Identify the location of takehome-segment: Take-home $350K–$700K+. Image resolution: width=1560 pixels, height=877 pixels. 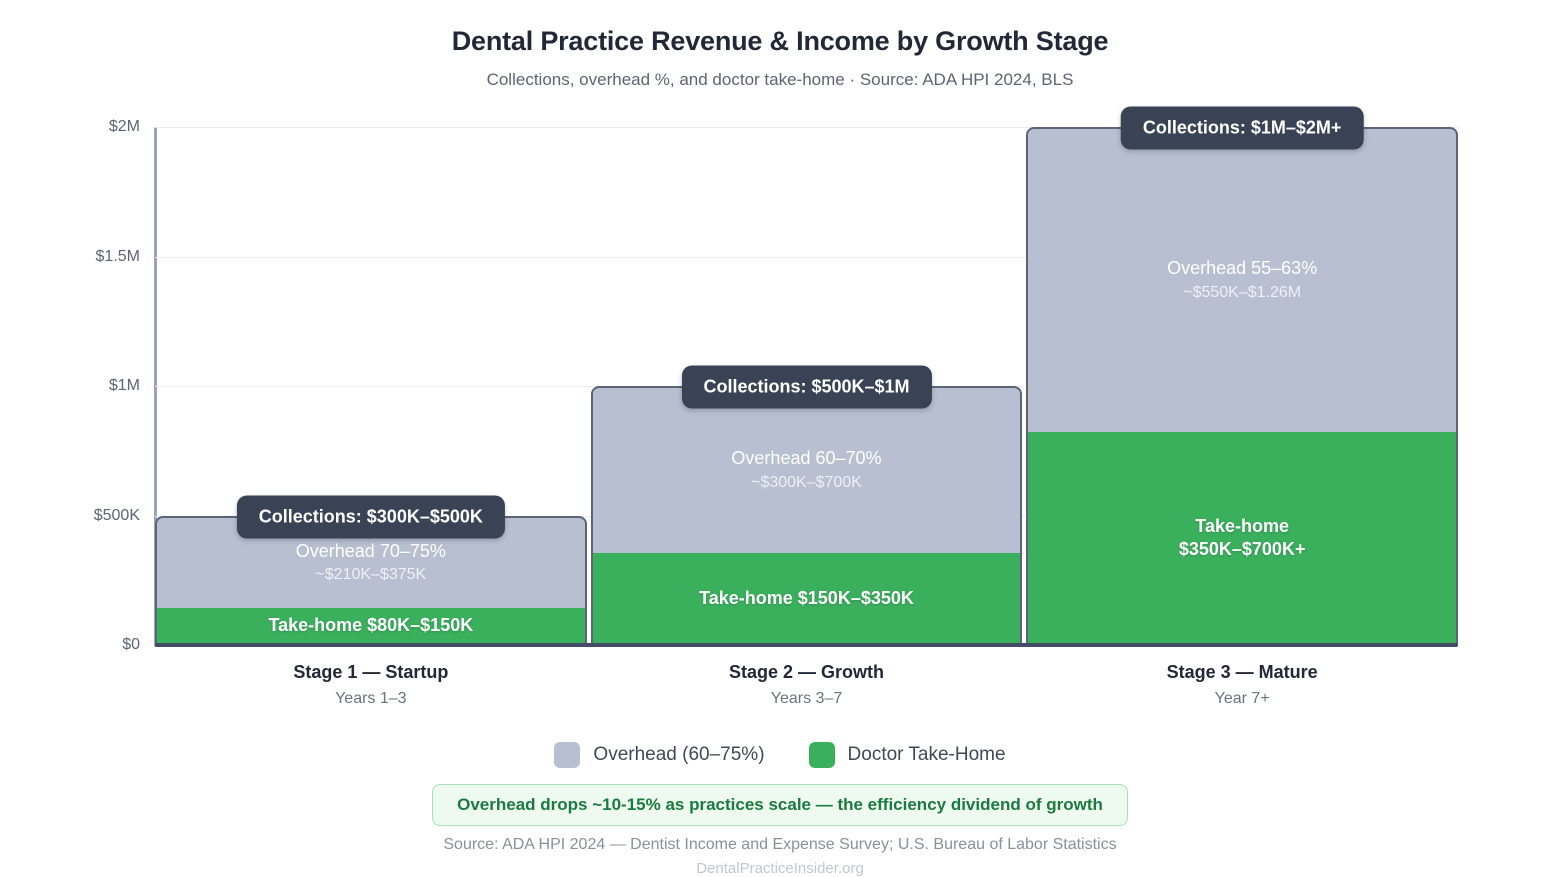
(1242, 538).